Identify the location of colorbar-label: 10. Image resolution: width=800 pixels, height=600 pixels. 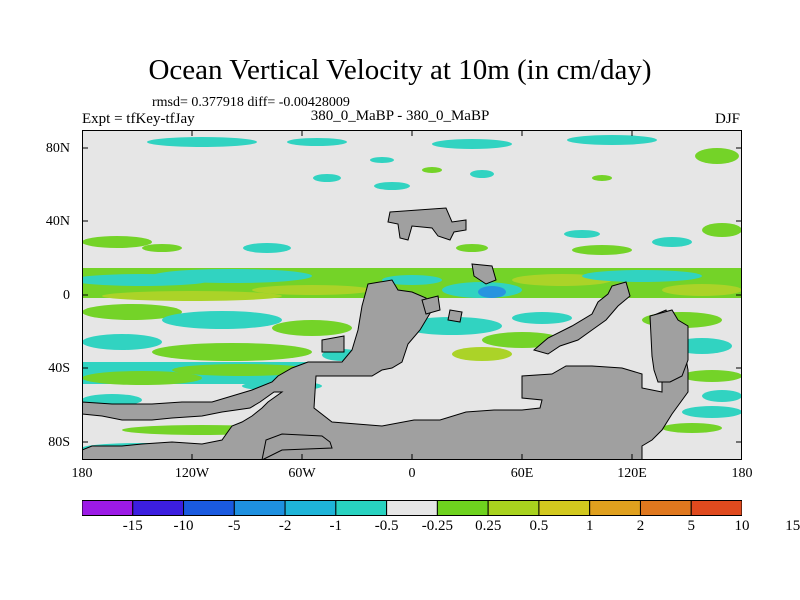
(742, 526).